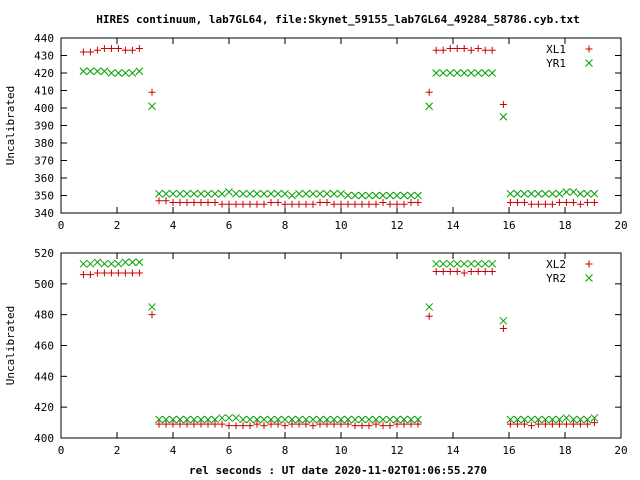  Describe the element at coordinates (229, 450) in the screenshot. I see `bottom-xtick-label: 6` at that location.